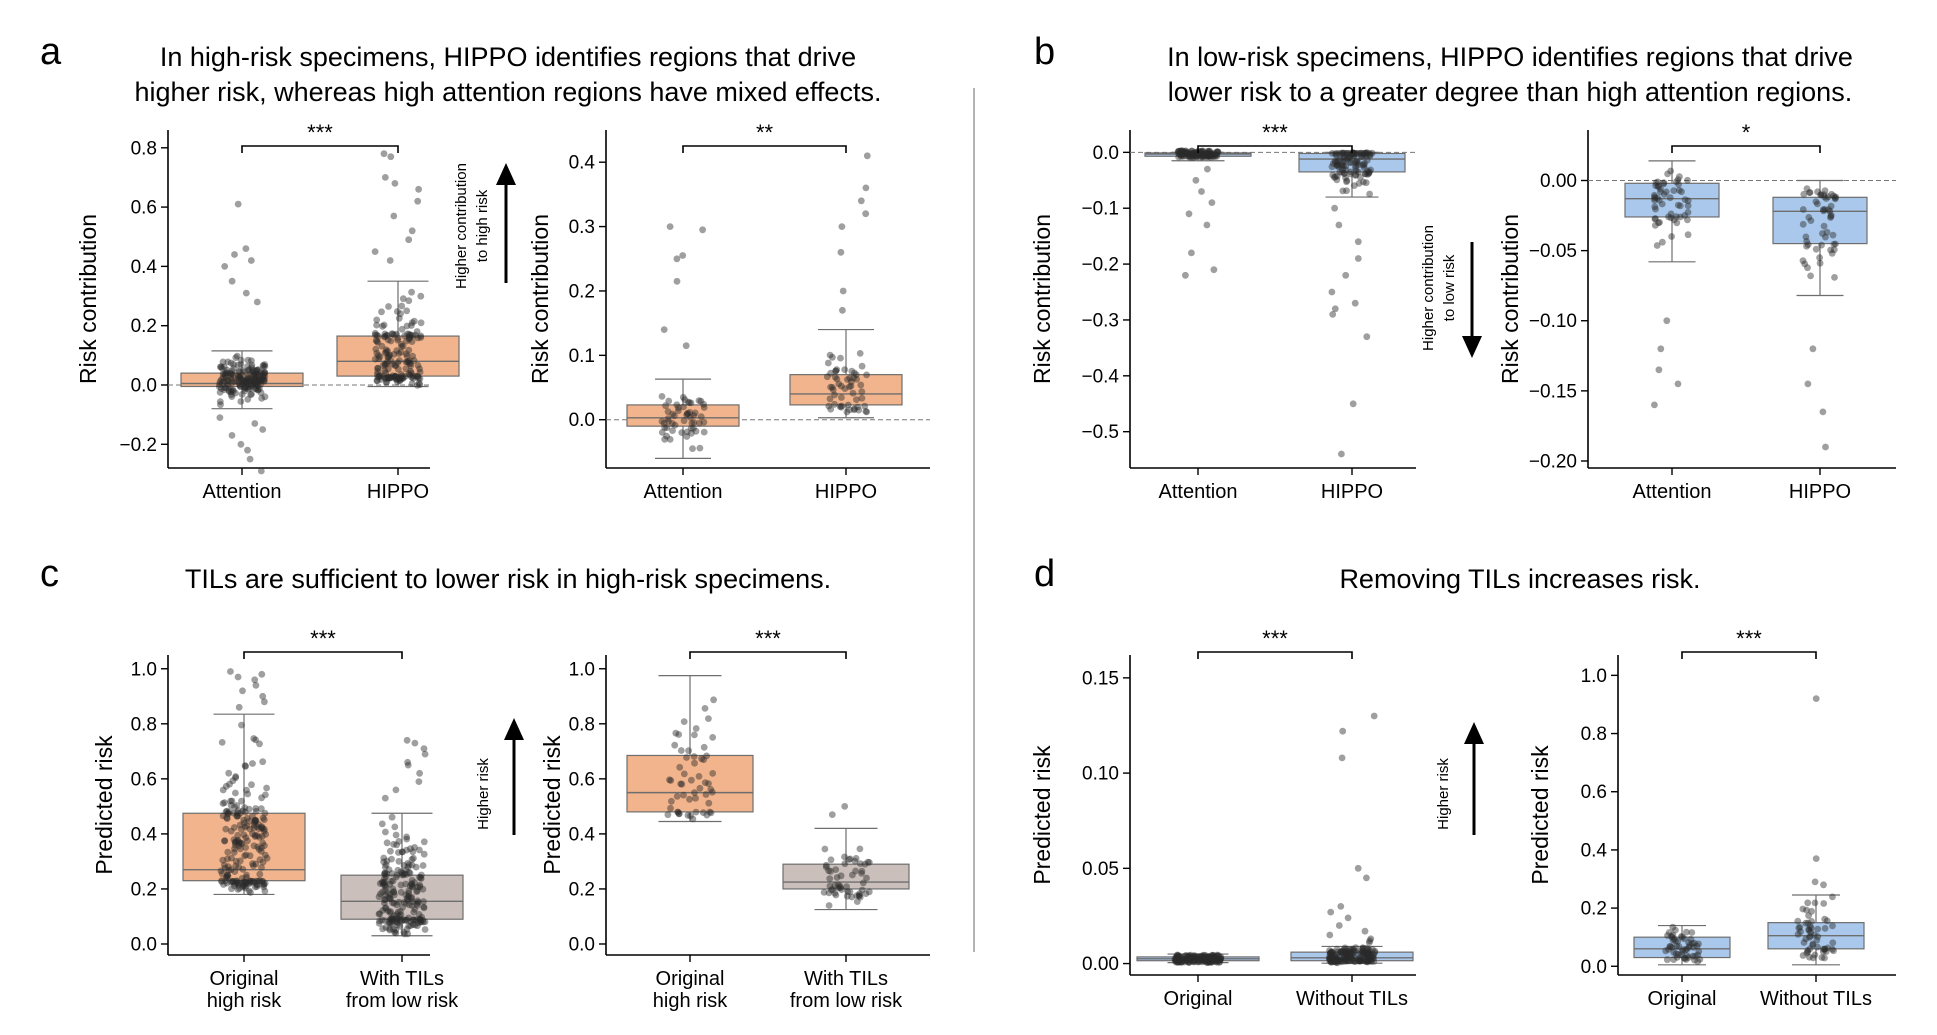 The height and width of the screenshot is (1035, 1937). Describe the element at coordinates (1553, 321) in the screenshot. I see `y-tick-label: −0.10` at that location.